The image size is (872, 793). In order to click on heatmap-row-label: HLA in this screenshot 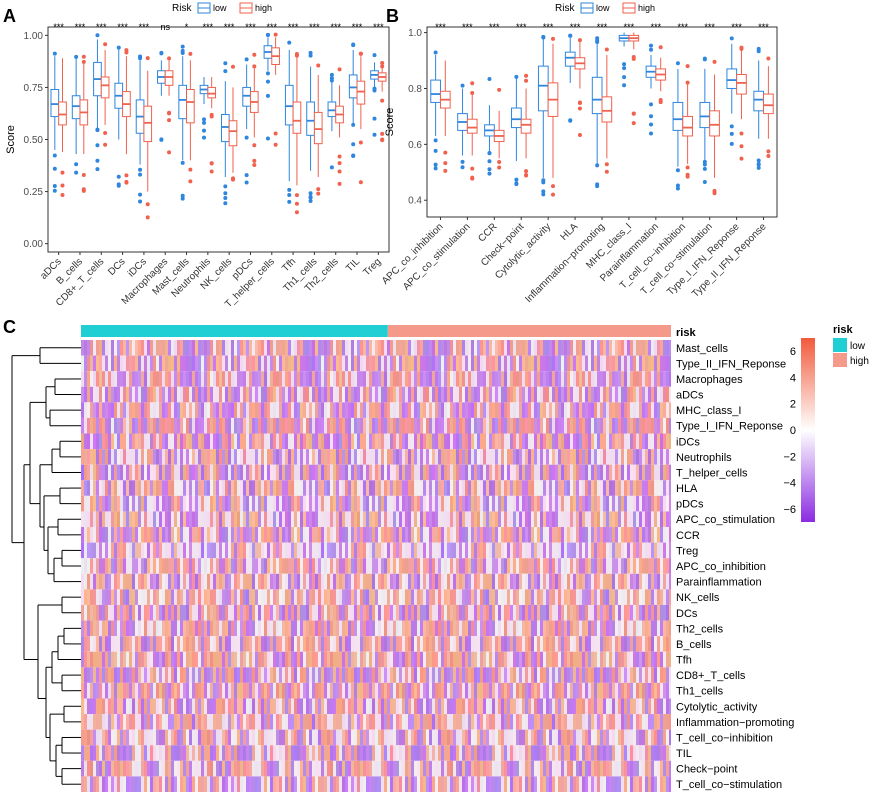, I will do `click(687, 489)`.